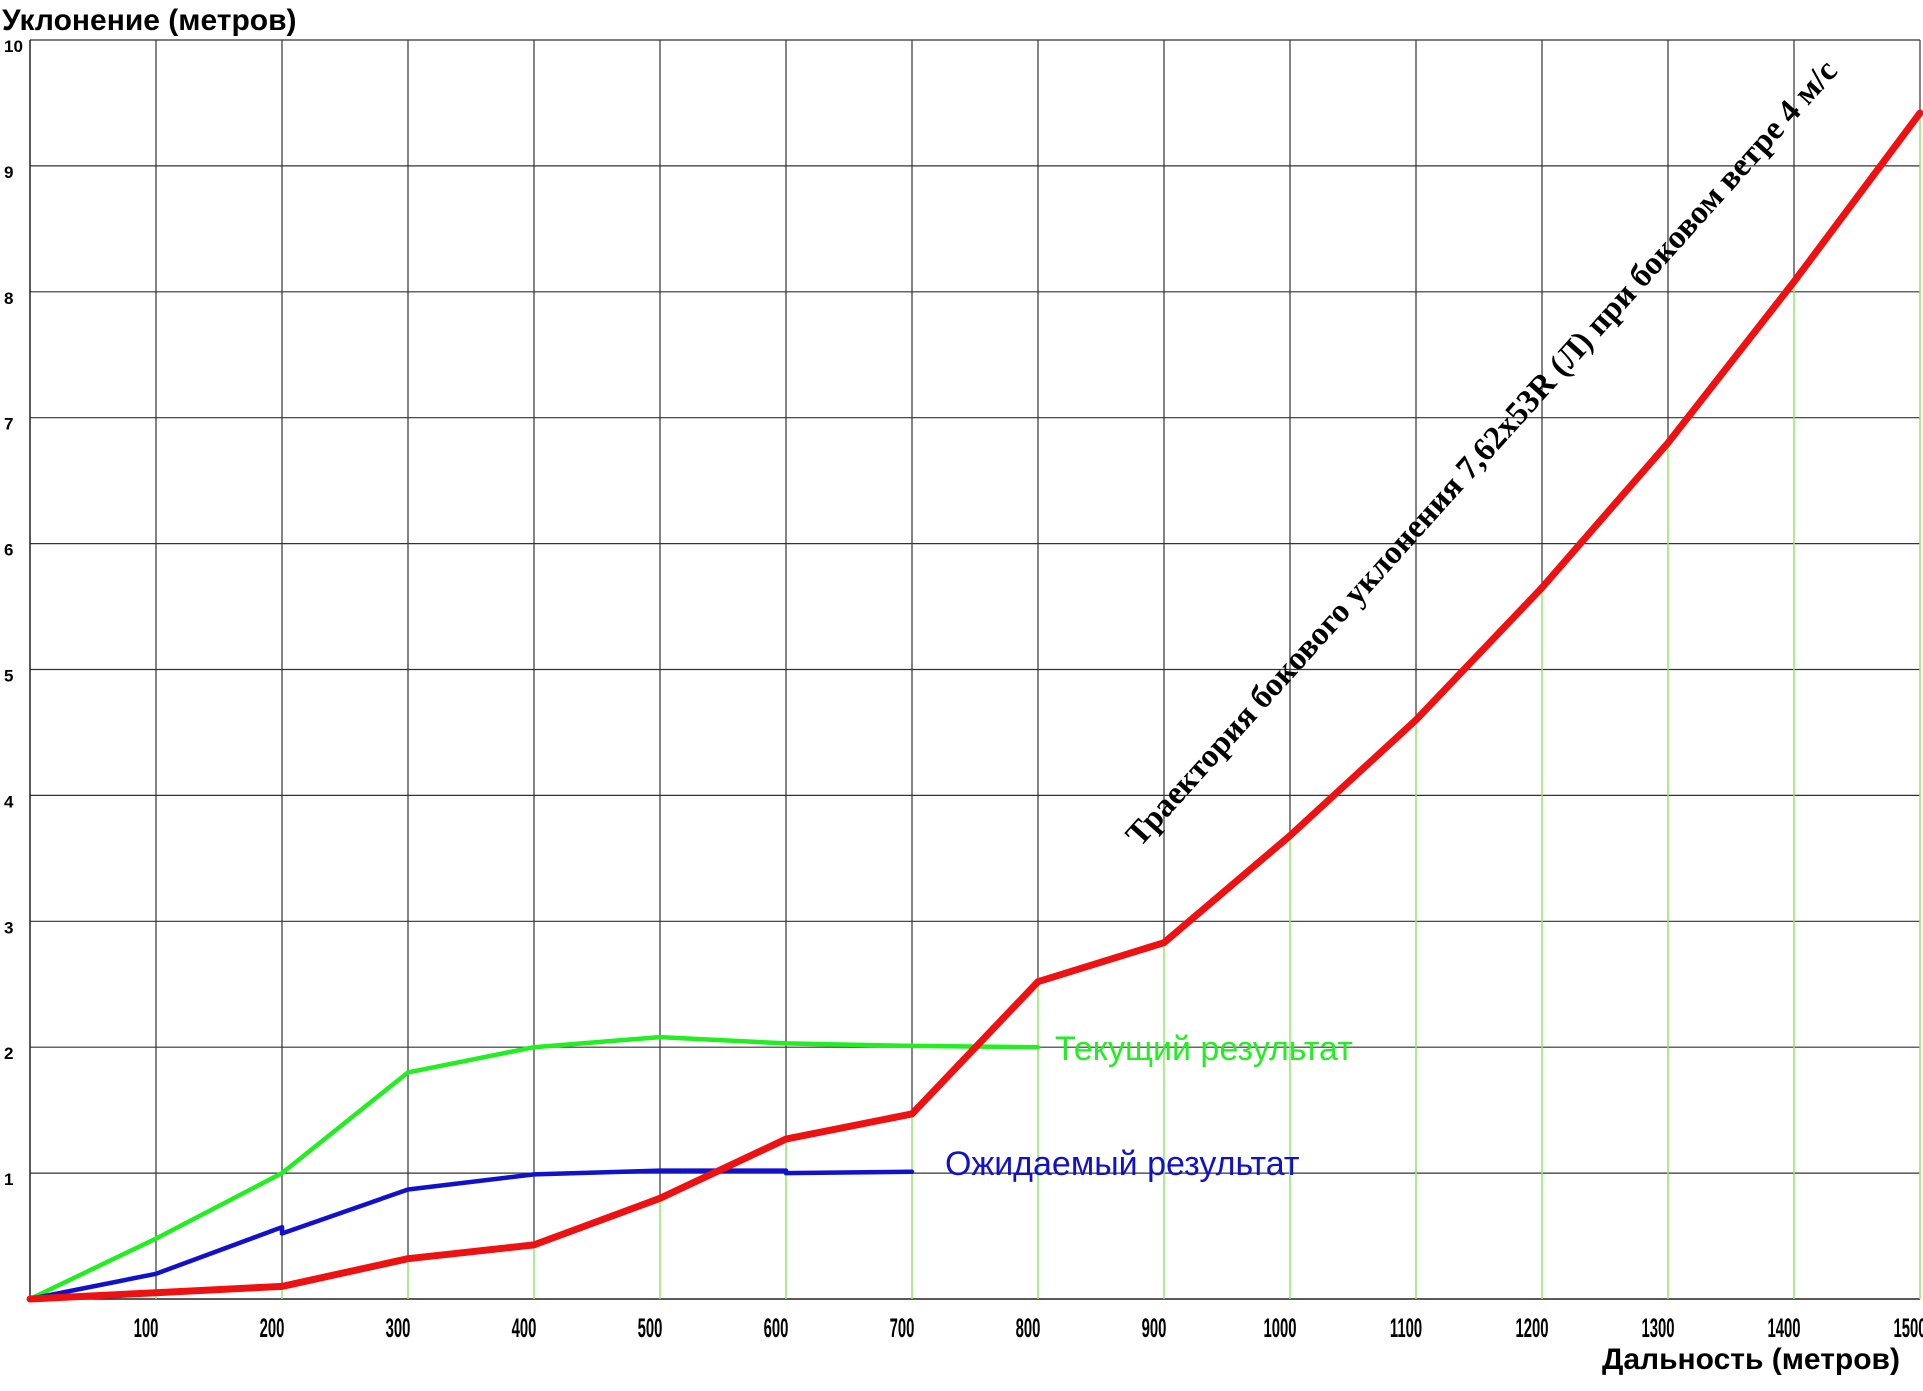 The height and width of the screenshot is (1391, 1923). I want to click on x-tick-label: 600, so click(776, 1327).